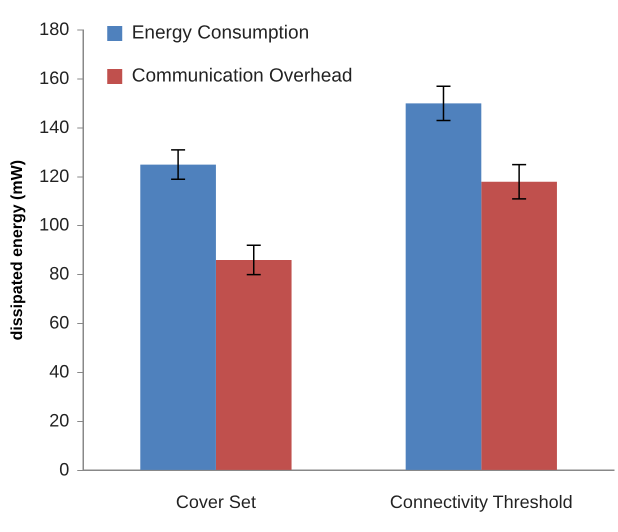 Image resolution: width=618 pixels, height=532 pixels. I want to click on y-tick-label: 80, so click(59, 274).